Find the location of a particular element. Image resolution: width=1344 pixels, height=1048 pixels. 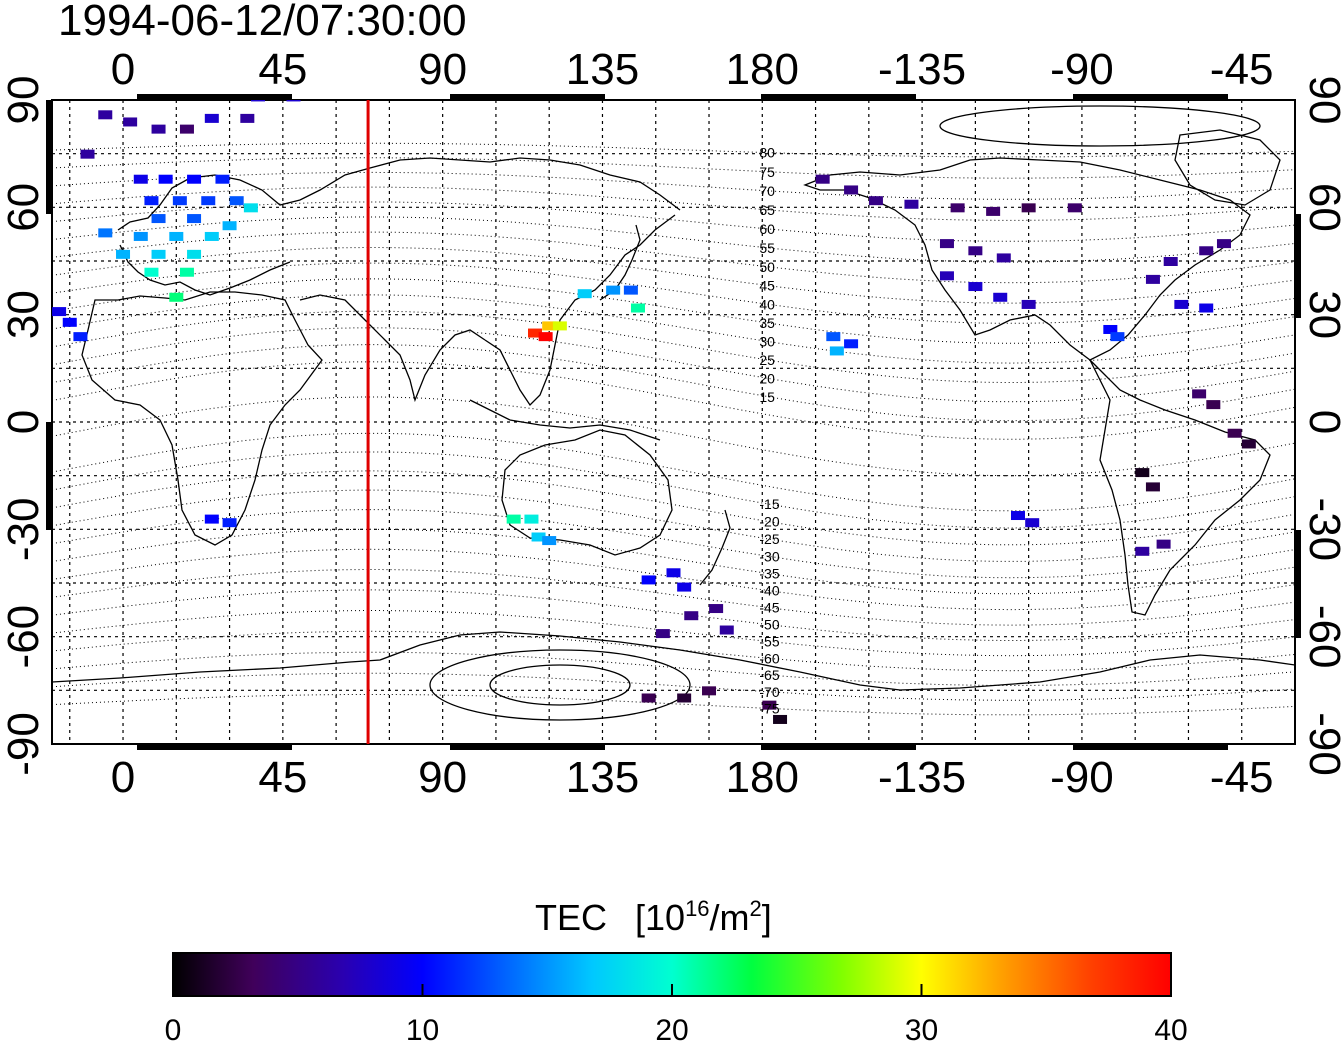

colorbar-ticks: 0 10 20 30 40 is located at coordinates (676, 1015).